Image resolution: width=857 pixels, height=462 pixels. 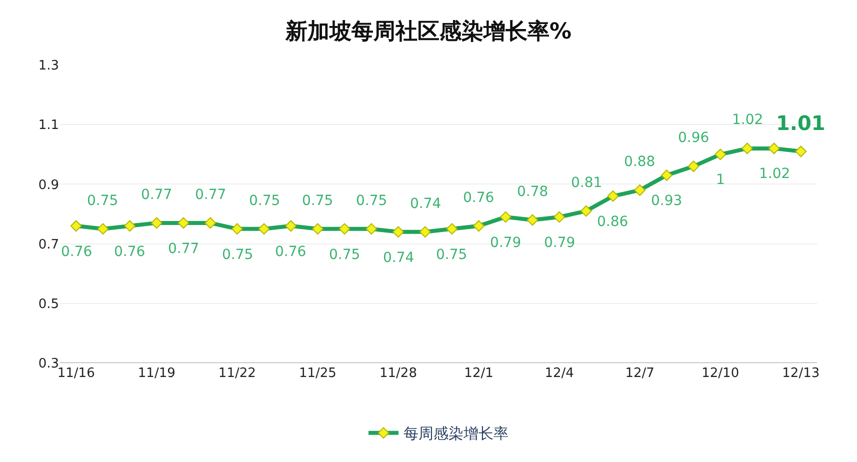 I want to click on data-label: 0.81, so click(x=586, y=183).